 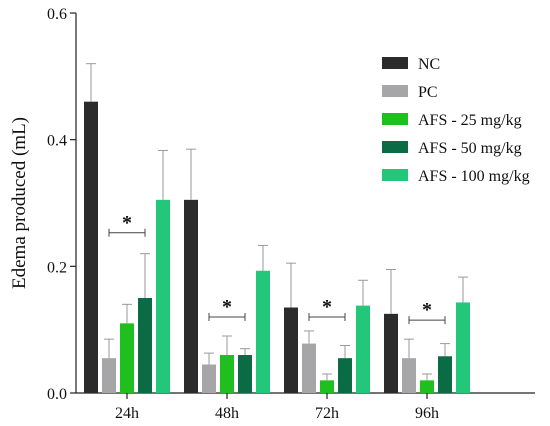 I want to click on y-tick-label: 0.2, so click(x=57, y=267).